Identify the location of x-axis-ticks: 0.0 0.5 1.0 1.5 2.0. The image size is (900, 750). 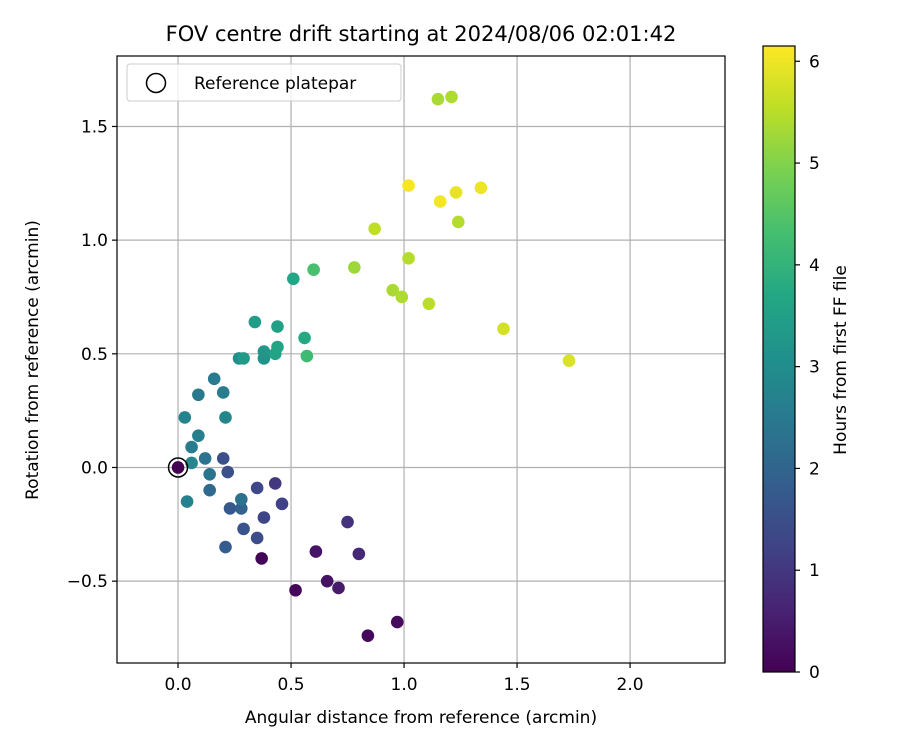
(404, 679).